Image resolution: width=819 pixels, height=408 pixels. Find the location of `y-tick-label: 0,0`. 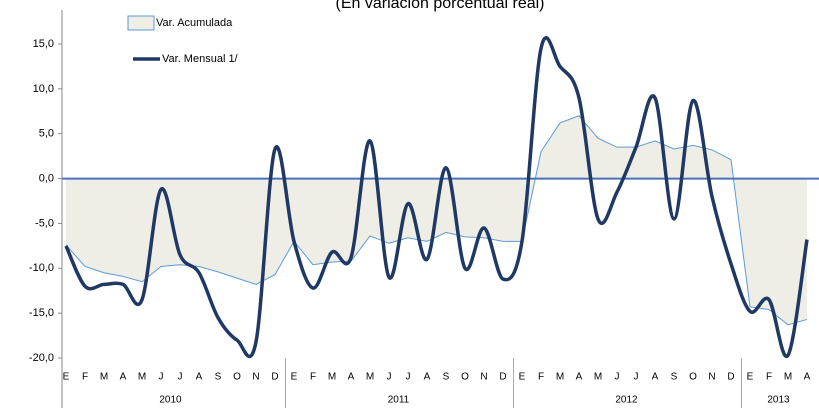

y-tick-label: 0,0 is located at coordinates (46, 178).